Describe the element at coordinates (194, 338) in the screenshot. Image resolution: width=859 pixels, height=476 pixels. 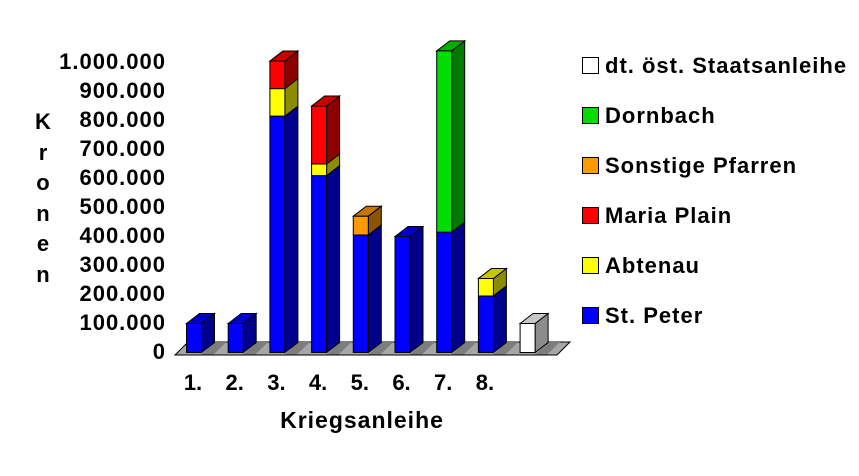
I see `bar-1-st-peter` at that location.